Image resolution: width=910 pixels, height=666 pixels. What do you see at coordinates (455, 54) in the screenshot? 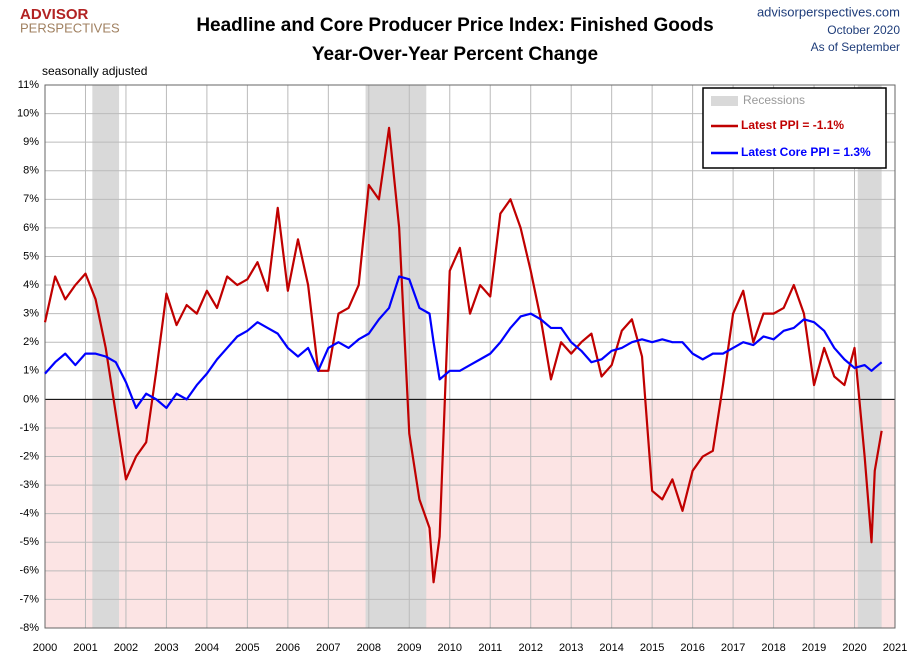
I see `chart-title: Year-Over-Year Percent Change` at bounding box center [455, 54].